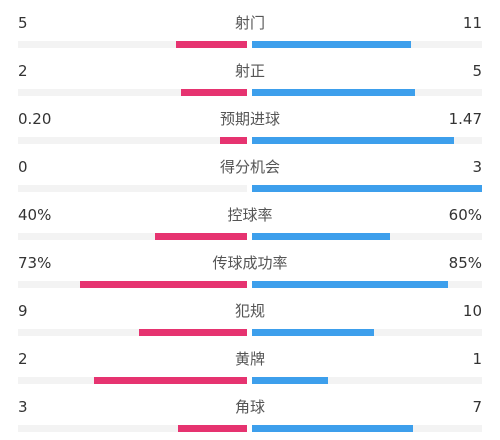  I want to click on right-value: 3, so click(477, 167).